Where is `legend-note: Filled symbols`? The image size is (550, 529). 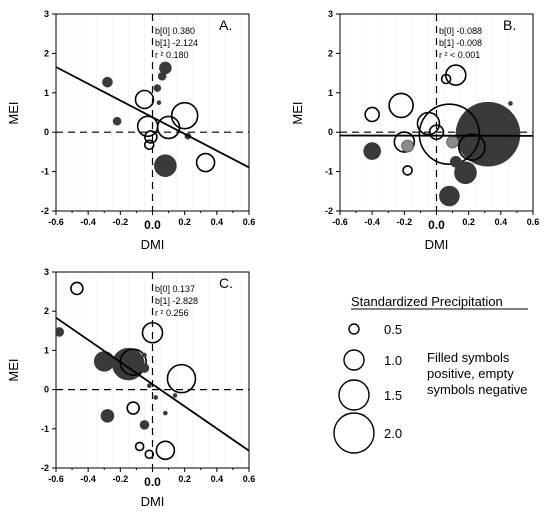 legend-note: Filled symbols is located at coordinates (468, 357).